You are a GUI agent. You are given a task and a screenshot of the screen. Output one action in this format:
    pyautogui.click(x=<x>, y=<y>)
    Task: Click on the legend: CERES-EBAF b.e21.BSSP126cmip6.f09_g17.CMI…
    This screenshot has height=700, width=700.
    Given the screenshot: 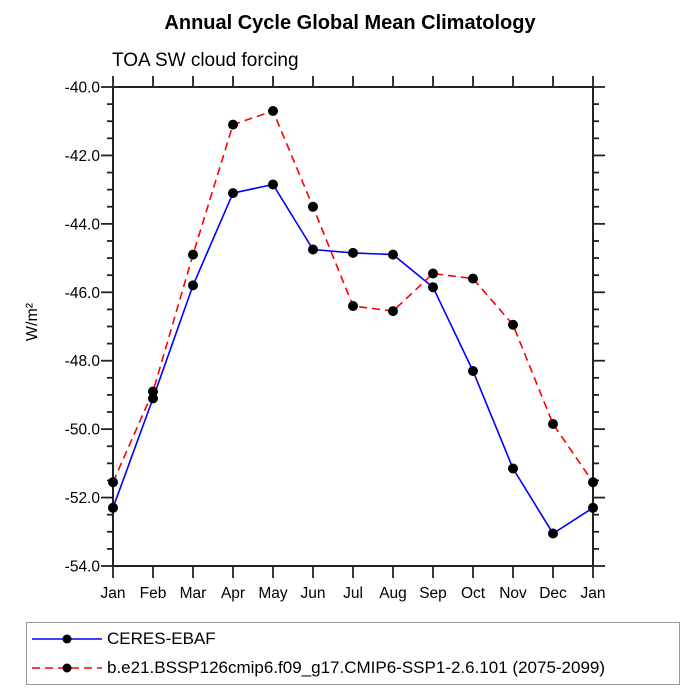 What is the action you would take?
    pyautogui.click(x=353, y=653)
    